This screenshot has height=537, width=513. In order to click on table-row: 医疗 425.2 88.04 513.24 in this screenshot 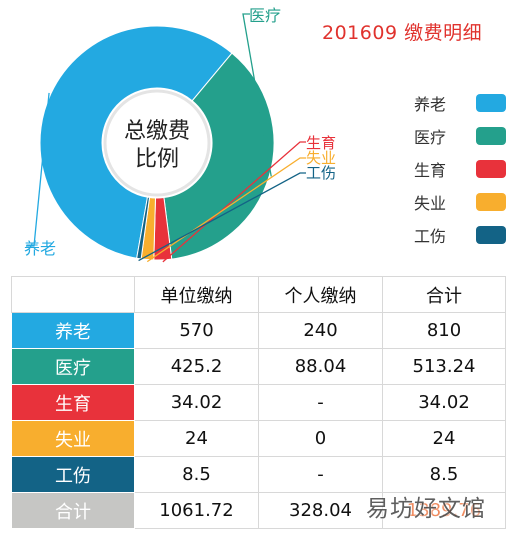, I will do `click(258, 366)`.